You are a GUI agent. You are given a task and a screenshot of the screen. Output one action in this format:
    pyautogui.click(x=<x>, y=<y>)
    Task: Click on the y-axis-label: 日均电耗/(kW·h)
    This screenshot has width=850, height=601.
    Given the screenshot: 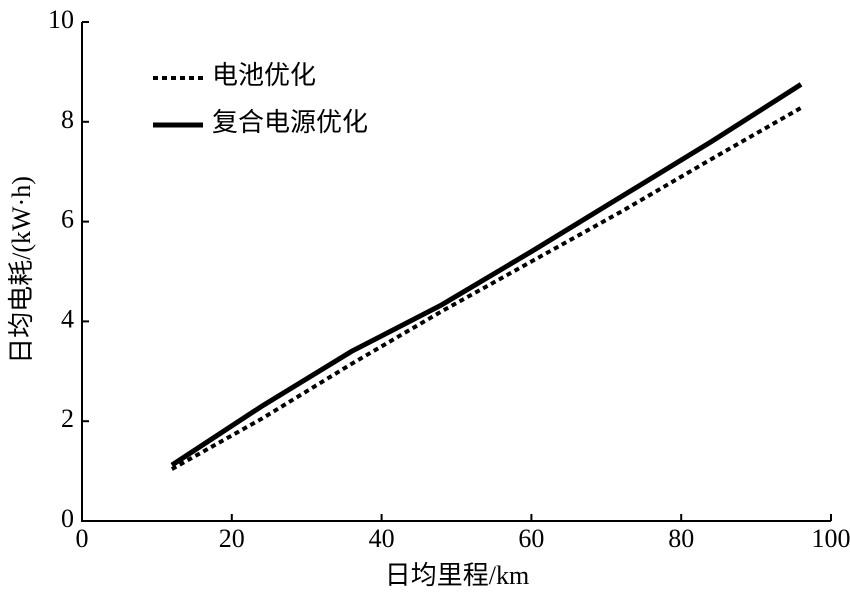 What is the action you would take?
    pyautogui.click(x=21, y=270)
    